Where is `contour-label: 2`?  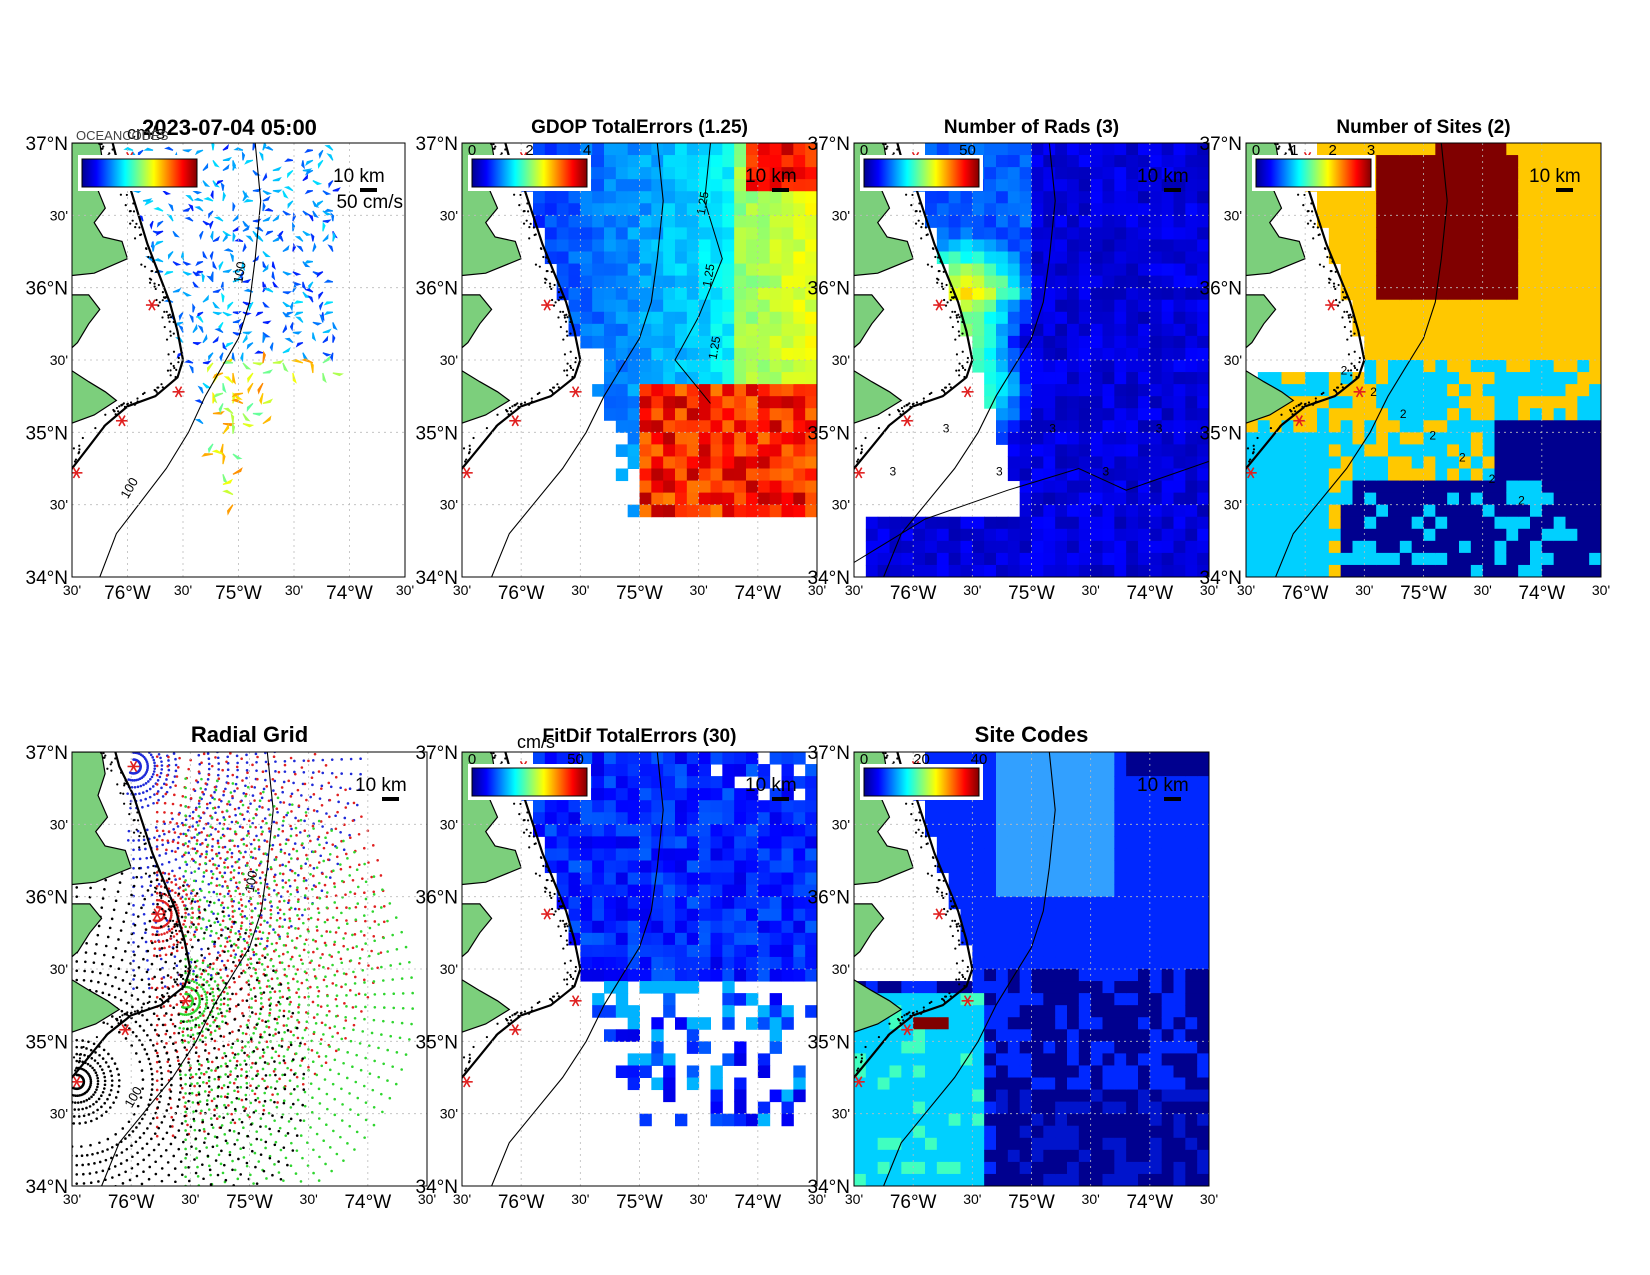 contour-label: 2 is located at coordinates (1373, 392).